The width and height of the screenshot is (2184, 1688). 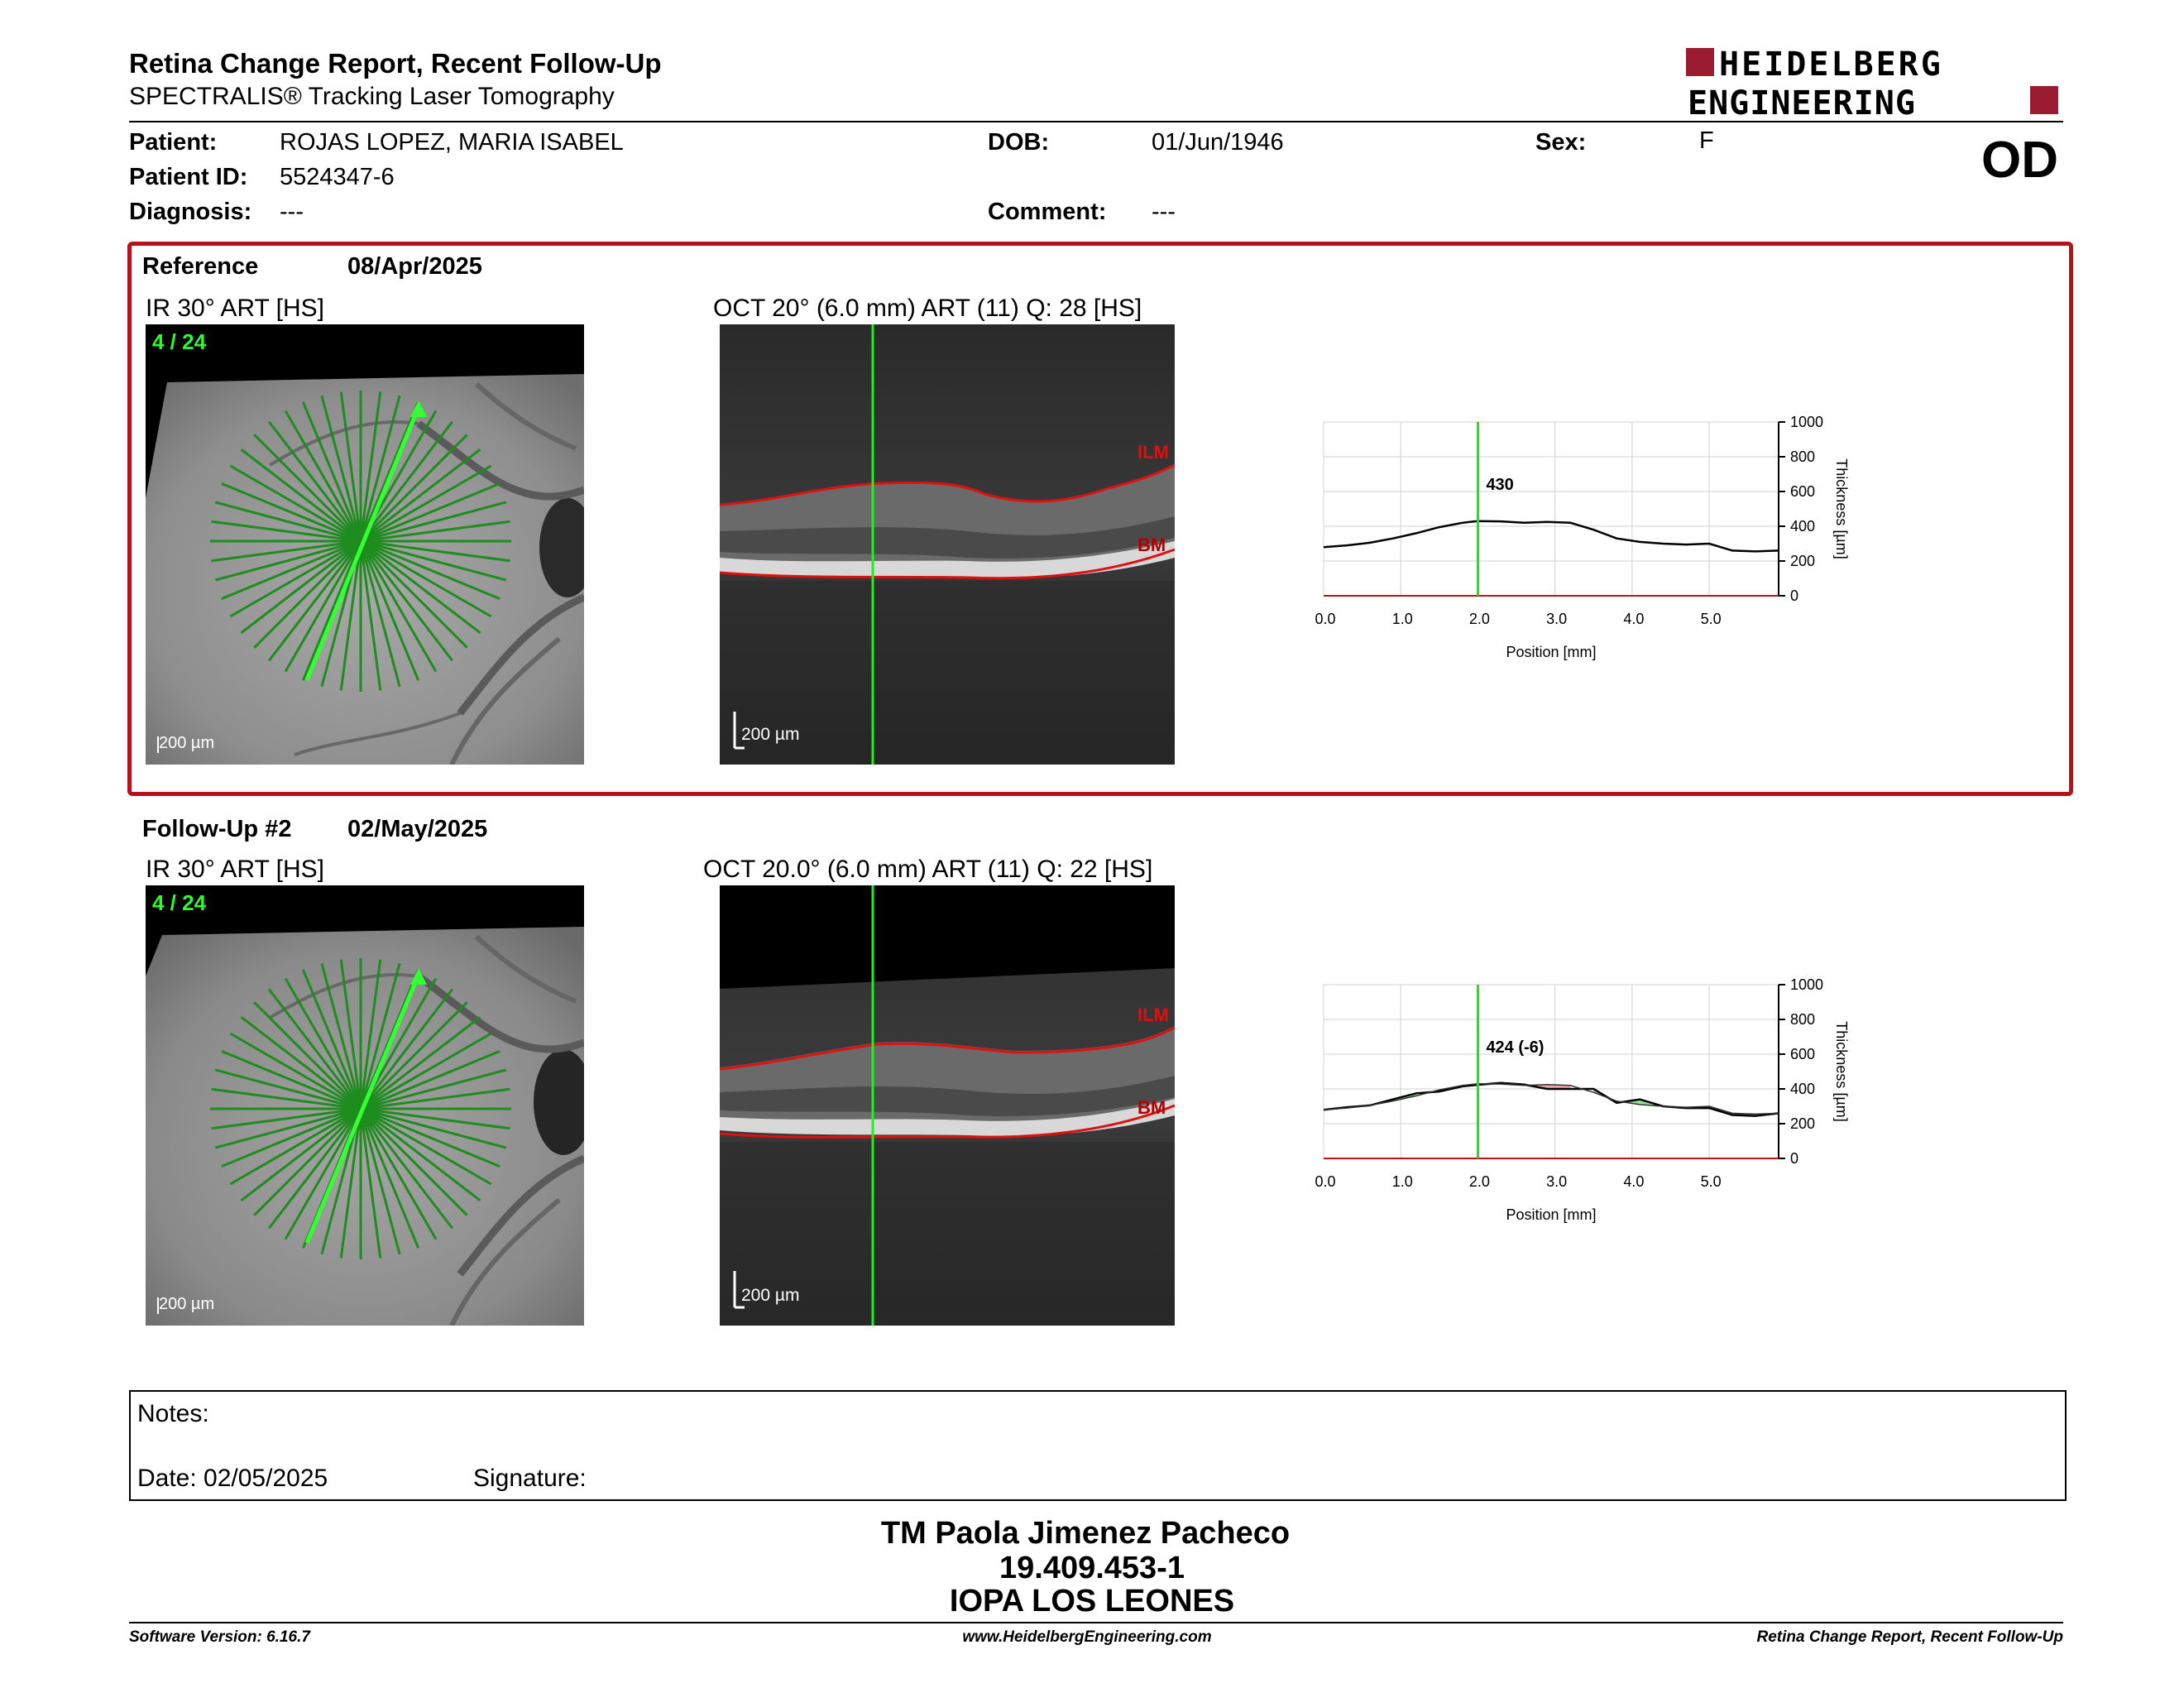 I want to click on followup-date: 02/May/2025, so click(x=417, y=829).